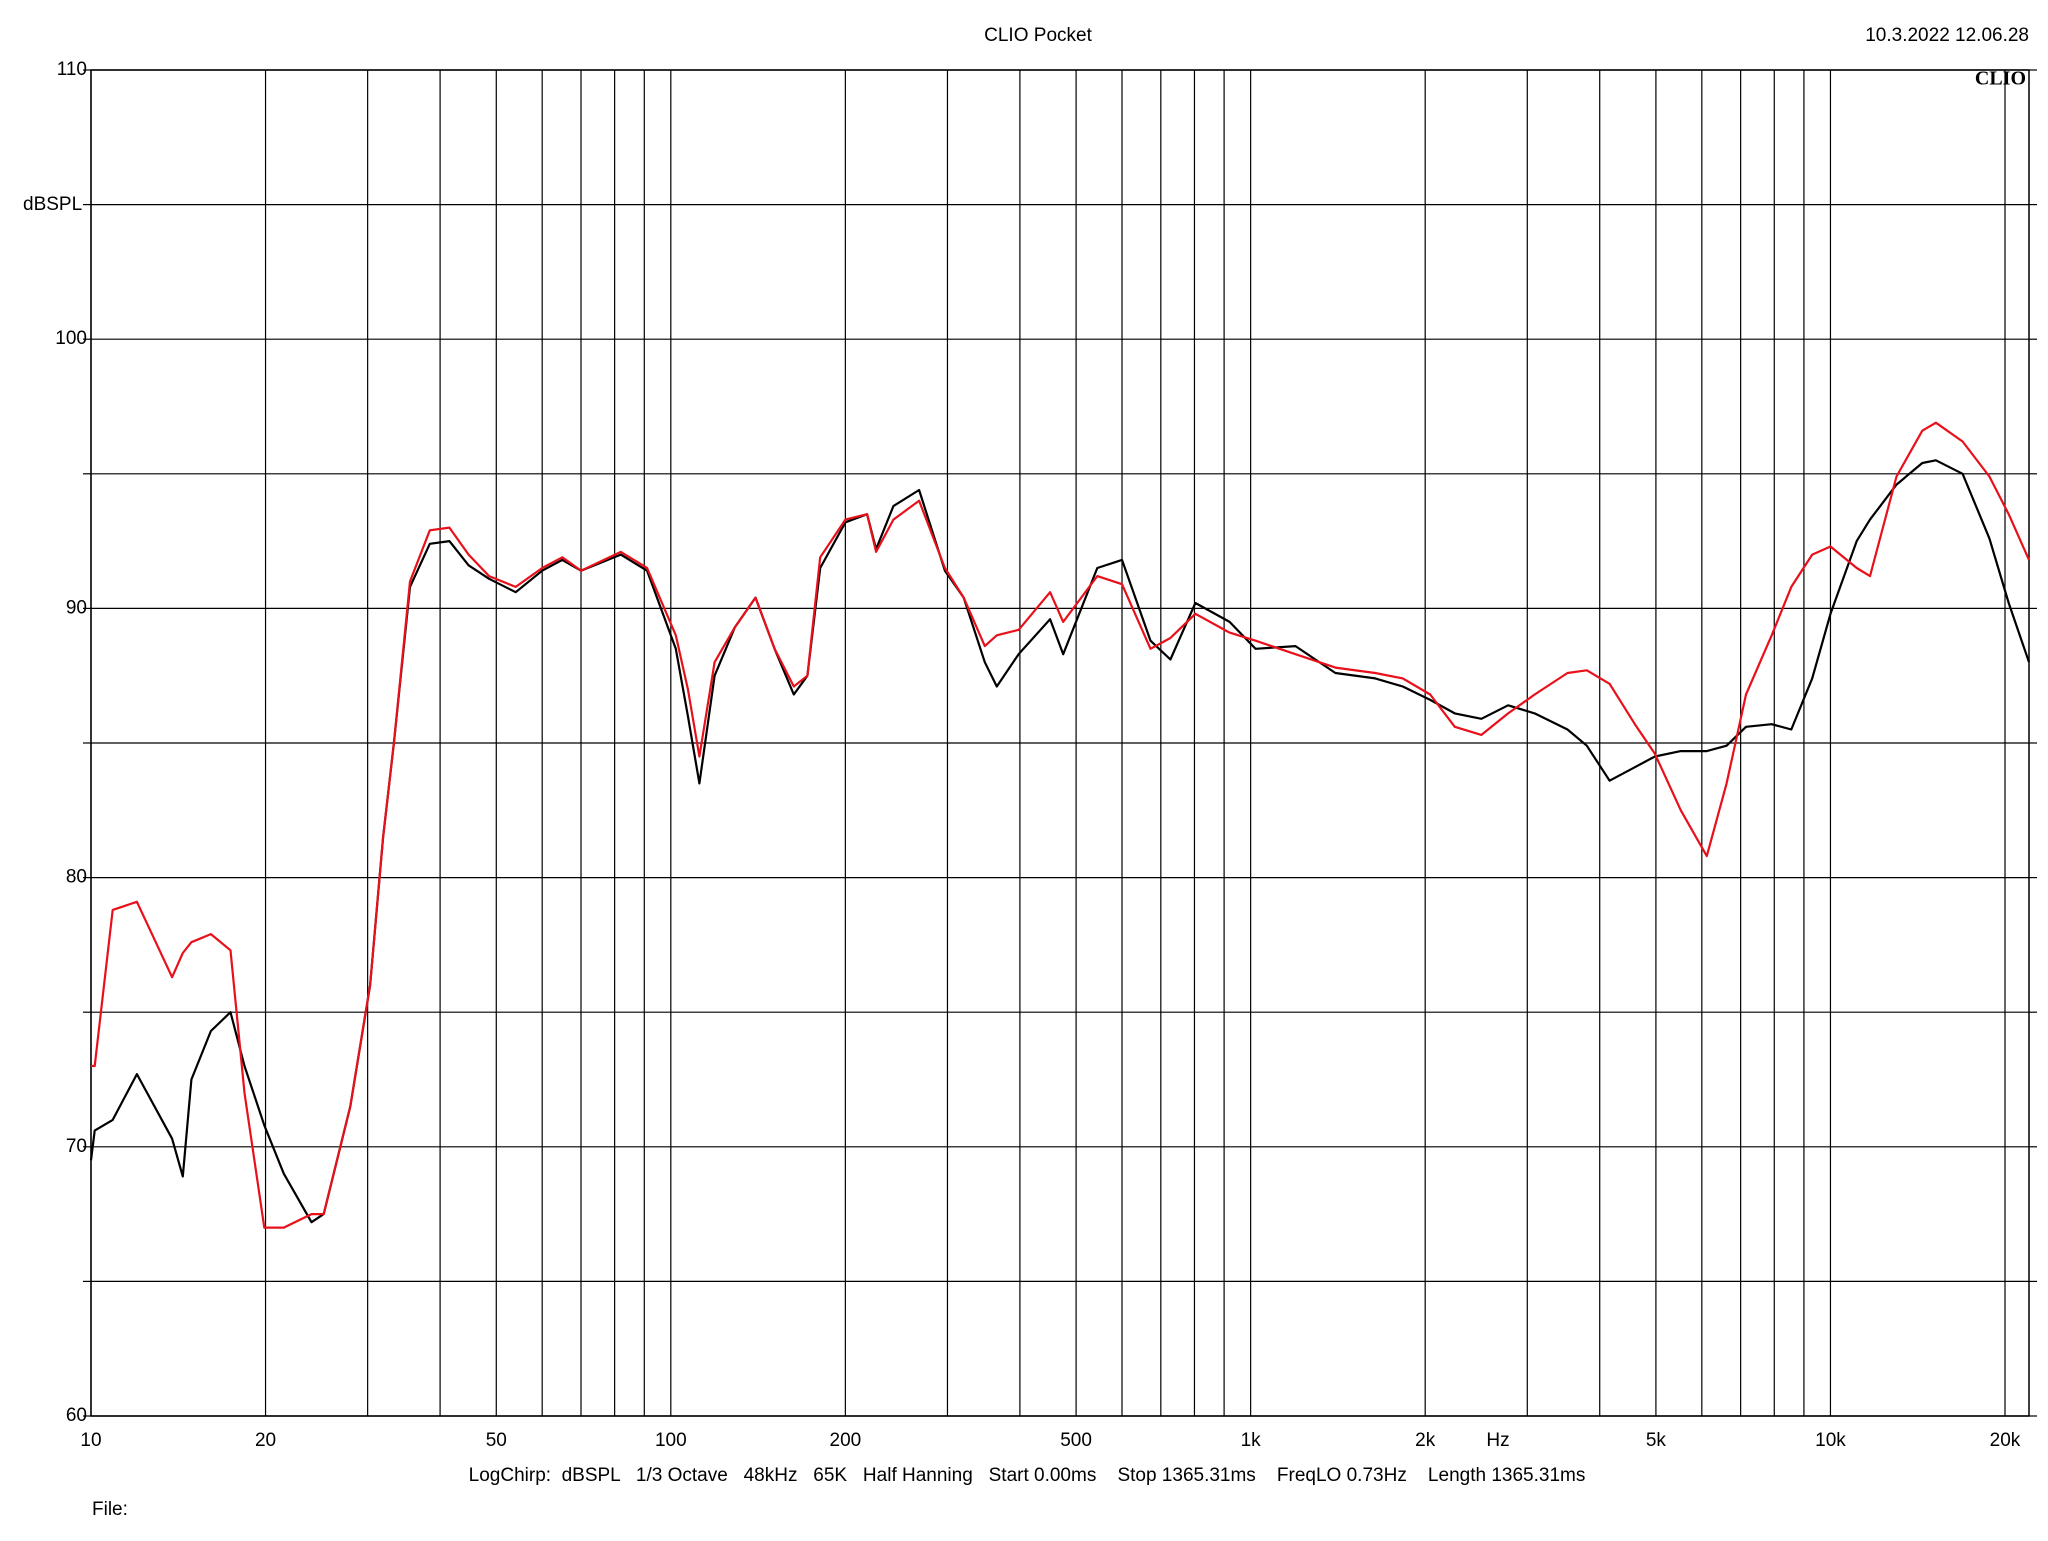 The height and width of the screenshot is (1541, 2048). I want to click on y-tick-label: 90, so click(76, 607).